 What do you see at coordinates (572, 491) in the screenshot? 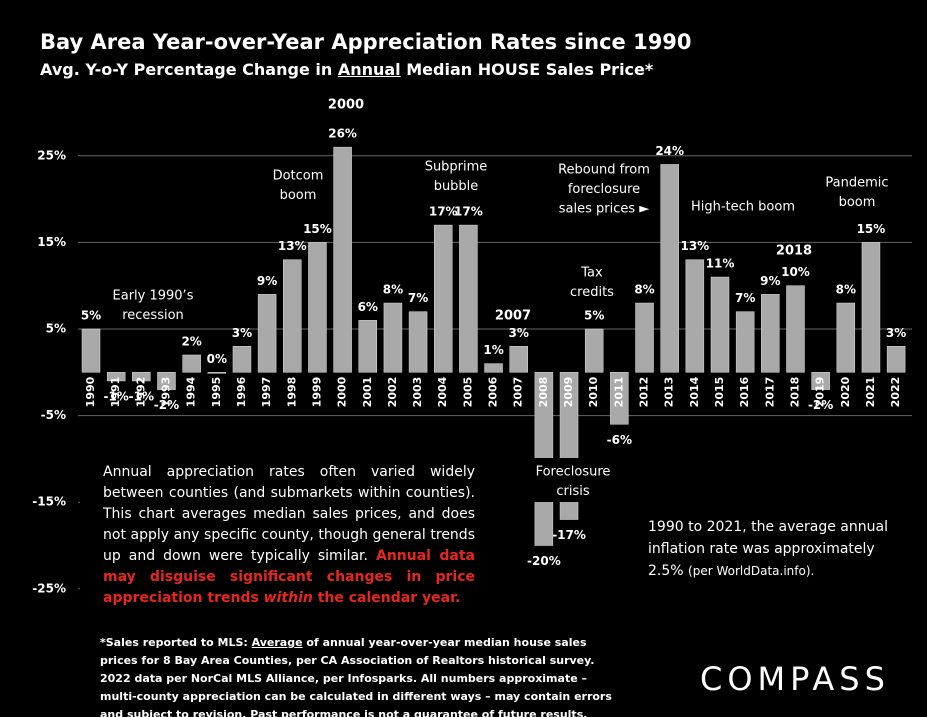
I see `annotation: crisis` at bounding box center [572, 491].